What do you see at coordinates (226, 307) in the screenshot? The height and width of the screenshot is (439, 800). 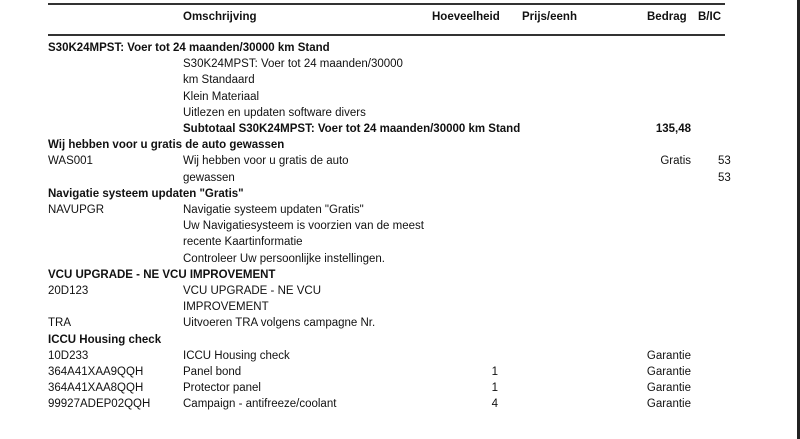 I see `item-description: IMPROVEMENT` at bounding box center [226, 307].